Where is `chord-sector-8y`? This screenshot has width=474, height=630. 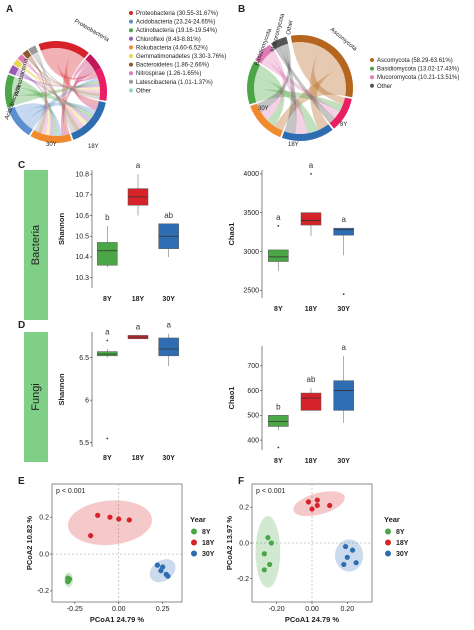 chord-sector-8y is located at coordinates (100, 84).